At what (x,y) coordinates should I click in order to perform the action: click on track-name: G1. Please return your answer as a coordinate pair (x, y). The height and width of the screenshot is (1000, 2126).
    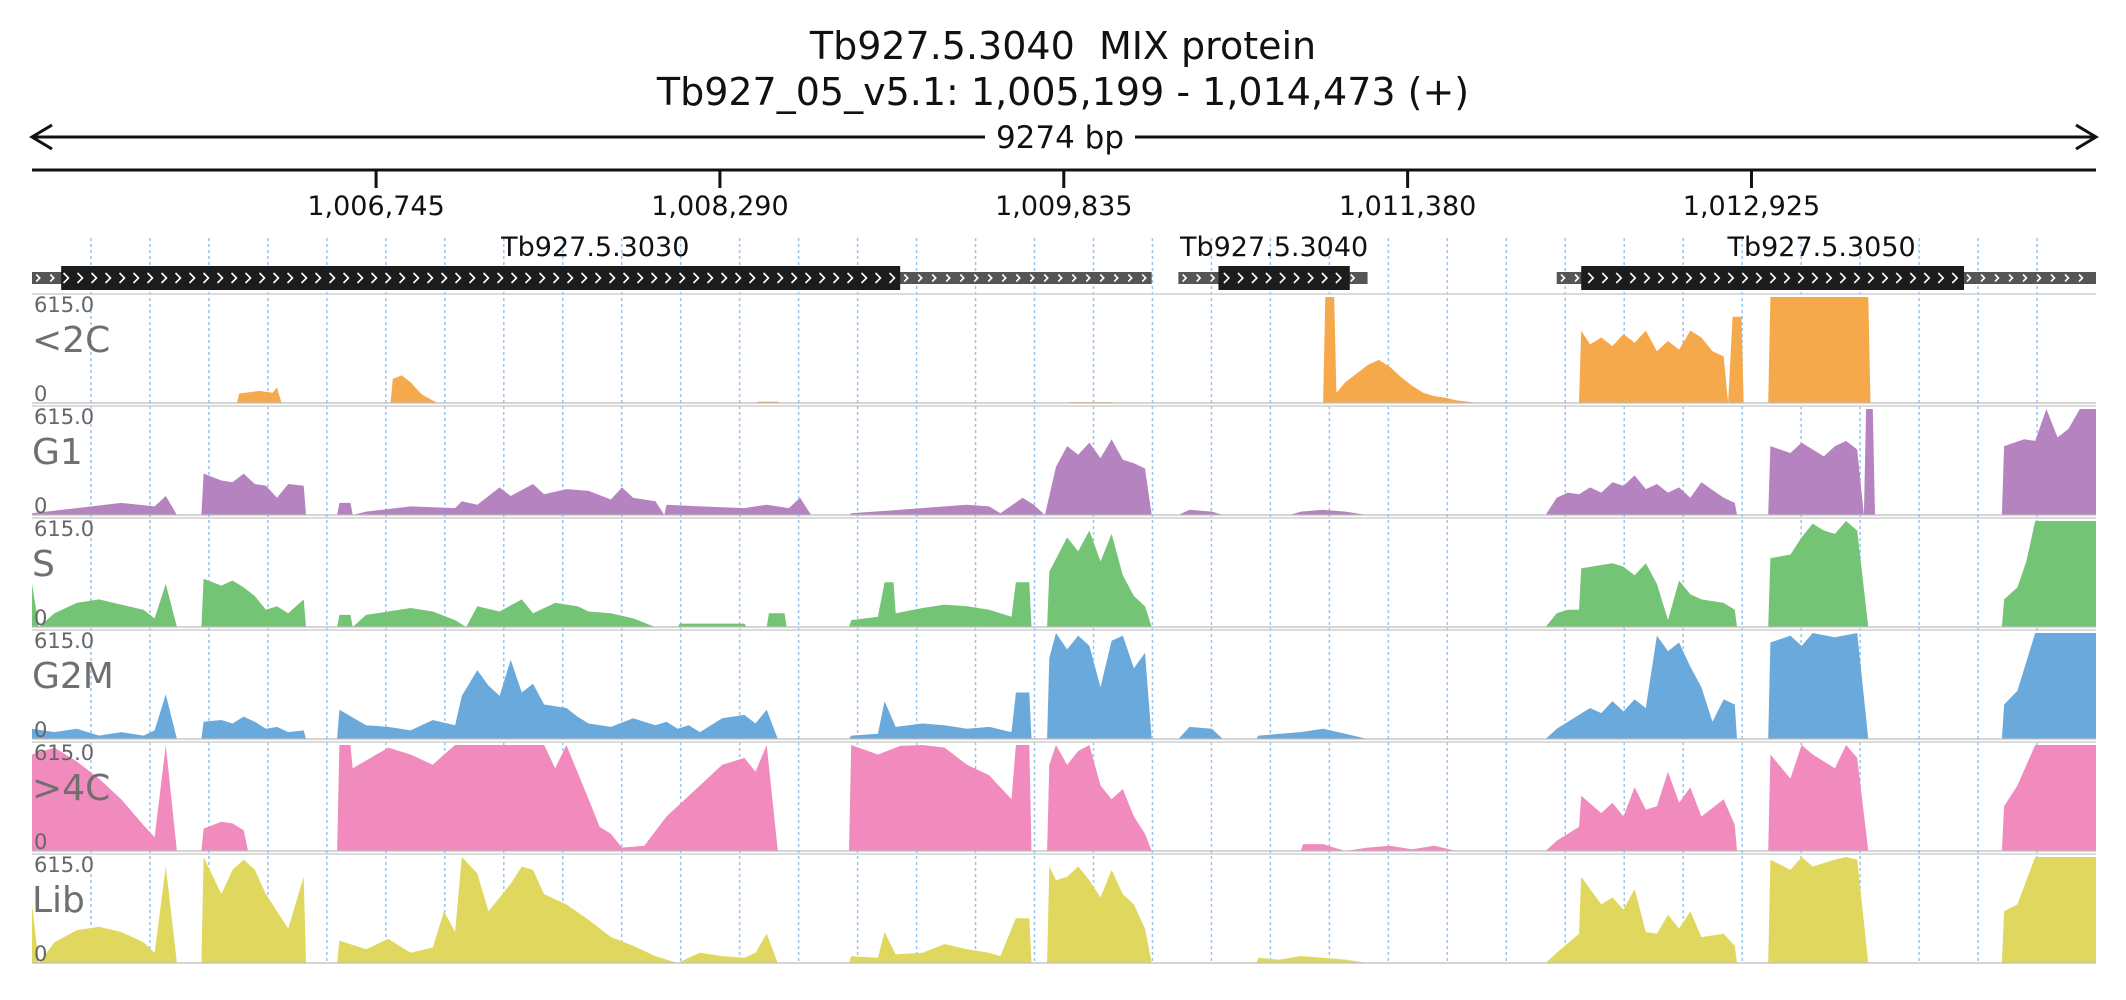
    Looking at the image, I should click on (57, 452).